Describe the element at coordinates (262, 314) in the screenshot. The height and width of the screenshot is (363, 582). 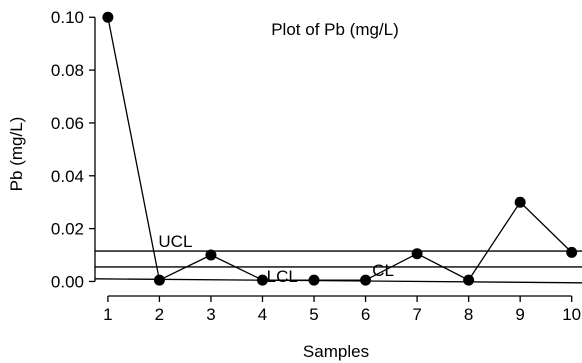
I see `x-tick-label: 4` at that location.